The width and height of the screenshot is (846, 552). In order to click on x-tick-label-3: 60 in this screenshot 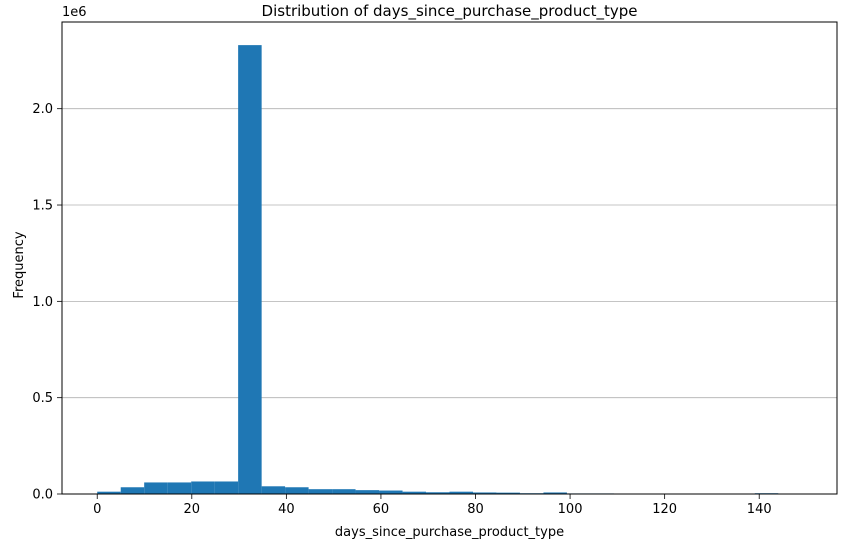, I will do `click(381, 509)`.